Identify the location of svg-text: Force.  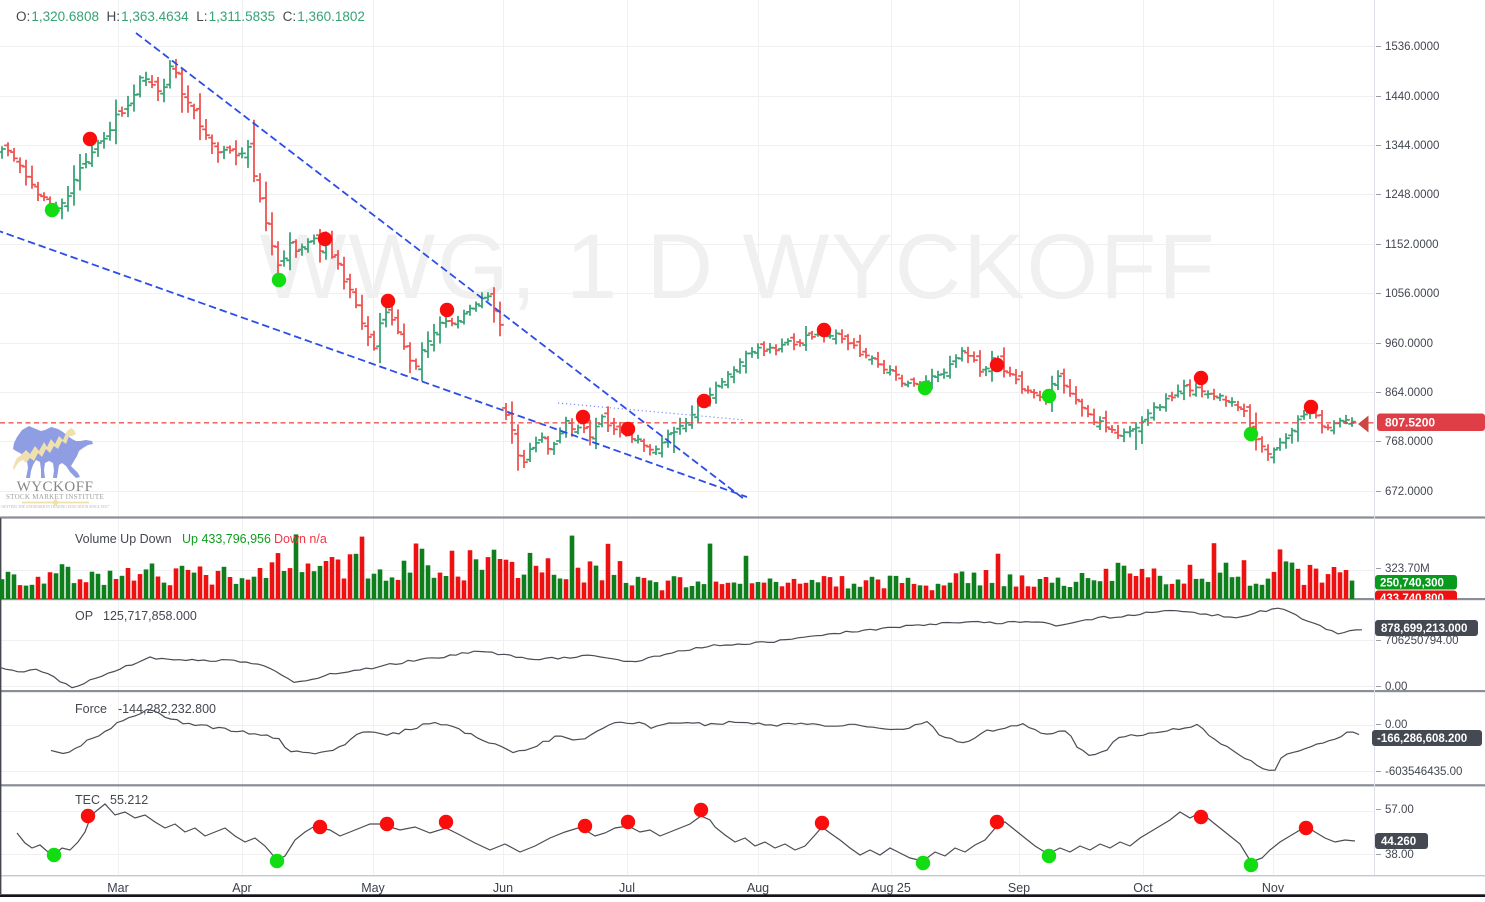
(91, 709).